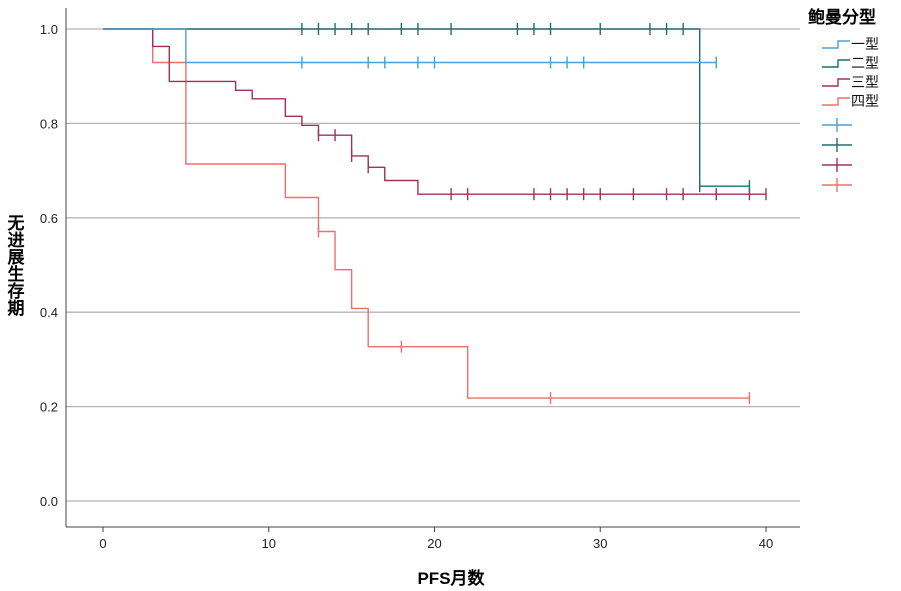 Image resolution: width=901 pixels, height=591 pixels. Describe the element at coordinates (49, 407) in the screenshot. I see `y-tick-label: 0.2` at that location.